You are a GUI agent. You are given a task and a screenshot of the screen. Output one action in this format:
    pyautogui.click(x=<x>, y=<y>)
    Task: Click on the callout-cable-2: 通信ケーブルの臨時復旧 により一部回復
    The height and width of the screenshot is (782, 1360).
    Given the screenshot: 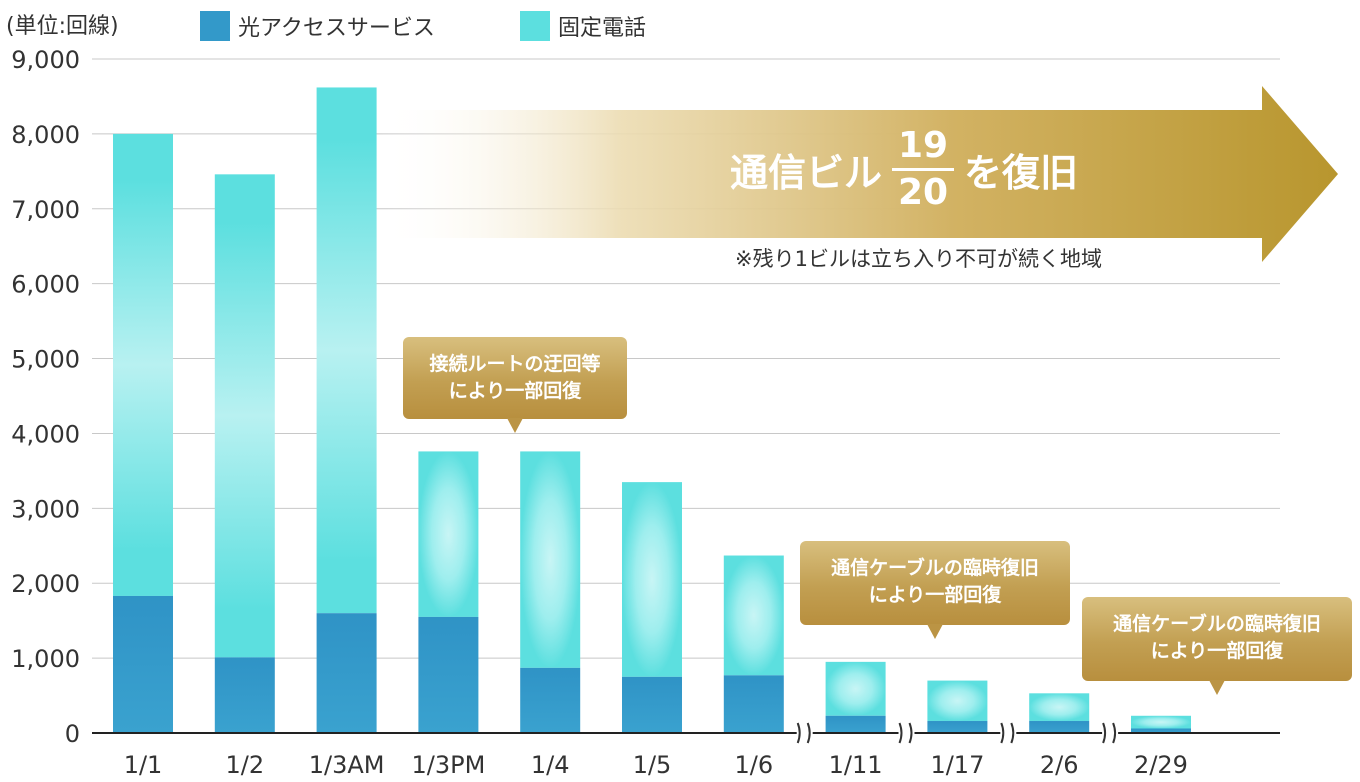 What is the action you would take?
    pyautogui.click(x=1217, y=646)
    